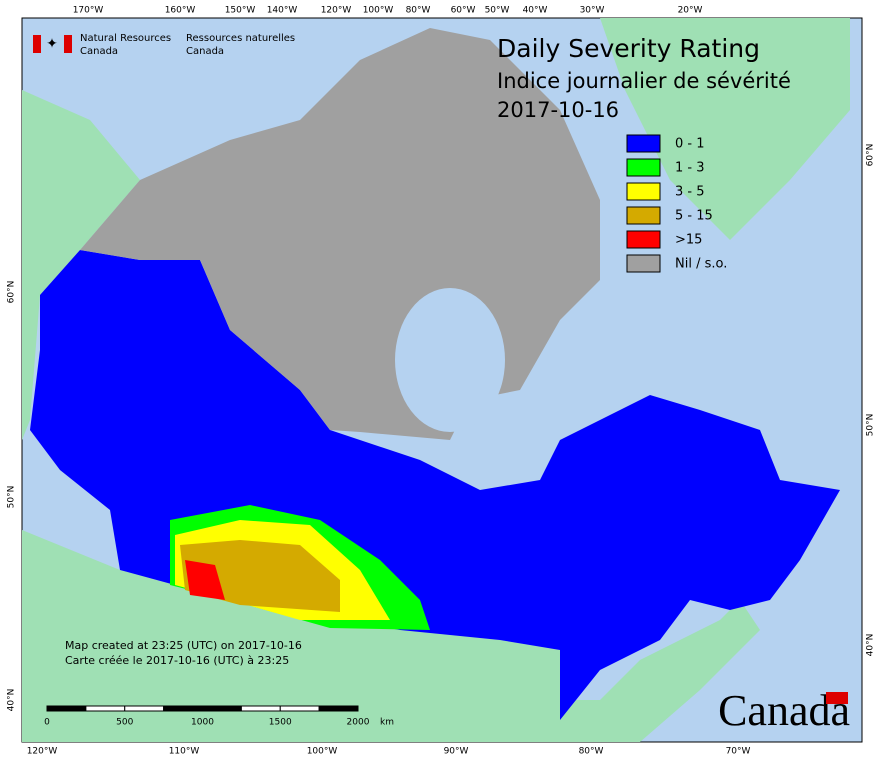 The height and width of the screenshot is (764, 880). Describe the element at coordinates (535, 11) in the screenshot. I see `graticule-label: 40°W` at that location.